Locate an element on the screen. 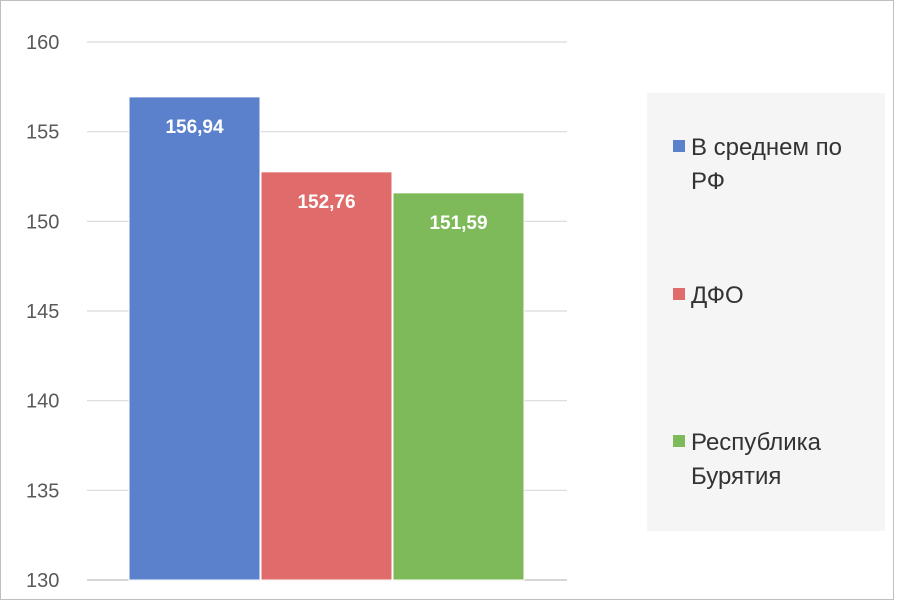  data-label: 151,59 is located at coordinates (458, 223).